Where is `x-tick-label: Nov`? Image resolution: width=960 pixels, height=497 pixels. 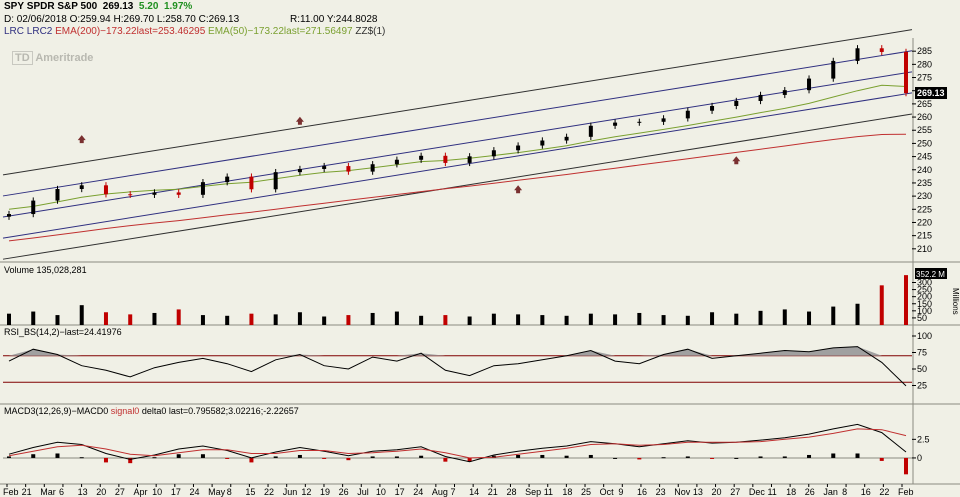
x-tick-label: Nov is located at coordinates (682, 492).